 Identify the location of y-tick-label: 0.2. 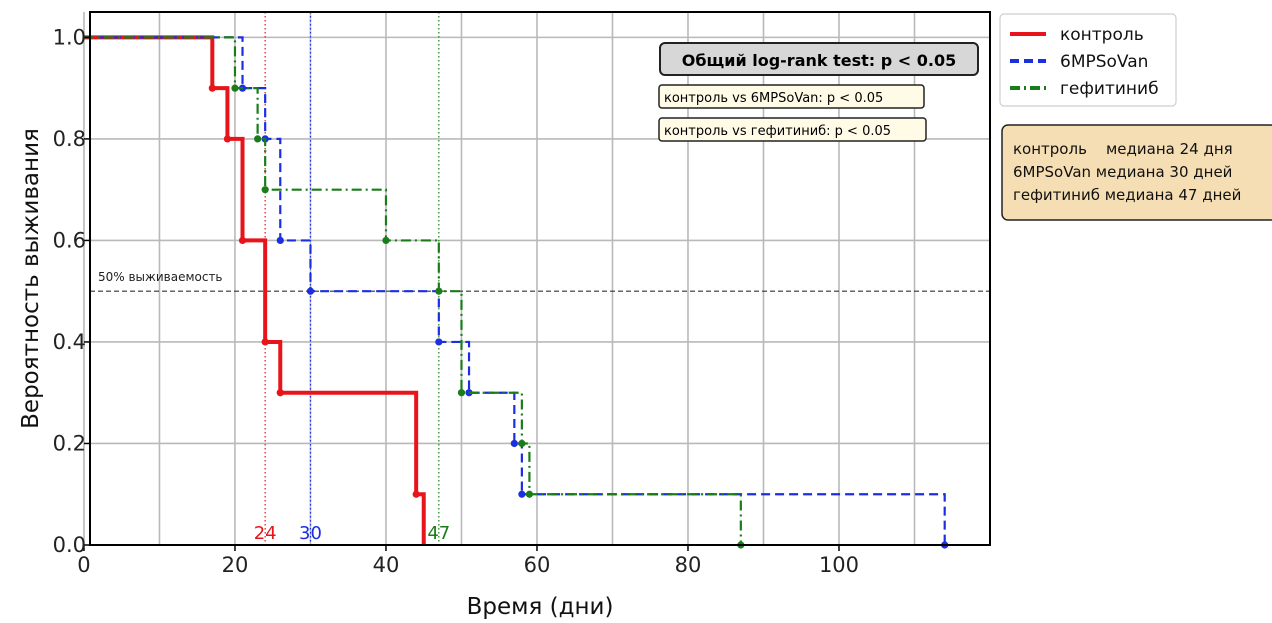
(69, 443).